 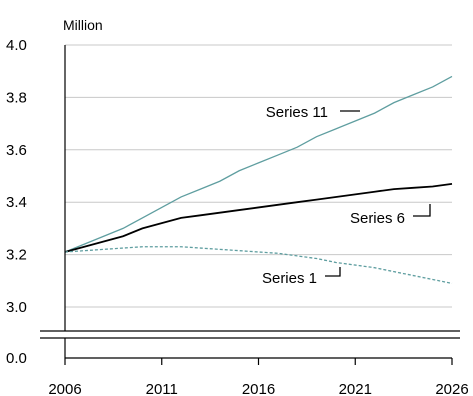 What do you see at coordinates (377, 218) in the screenshot?
I see `series-label: Series 6` at bounding box center [377, 218].